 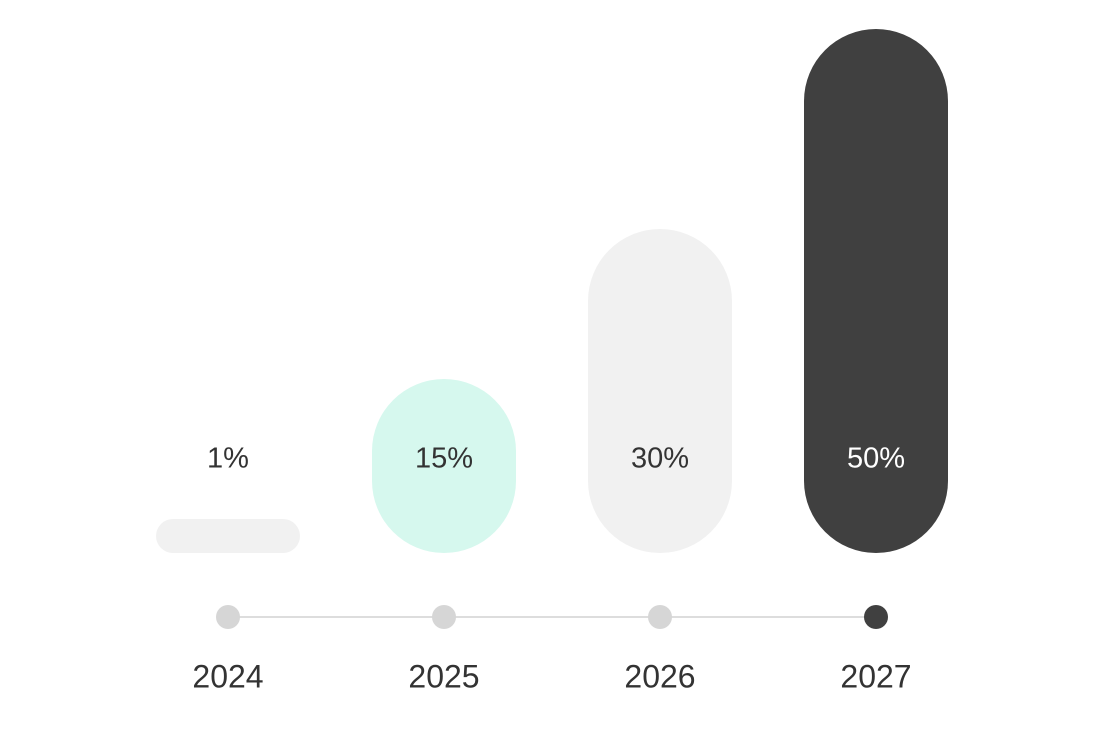 What do you see at coordinates (876, 459) in the screenshot?
I see `value-label: 50%` at bounding box center [876, 459].